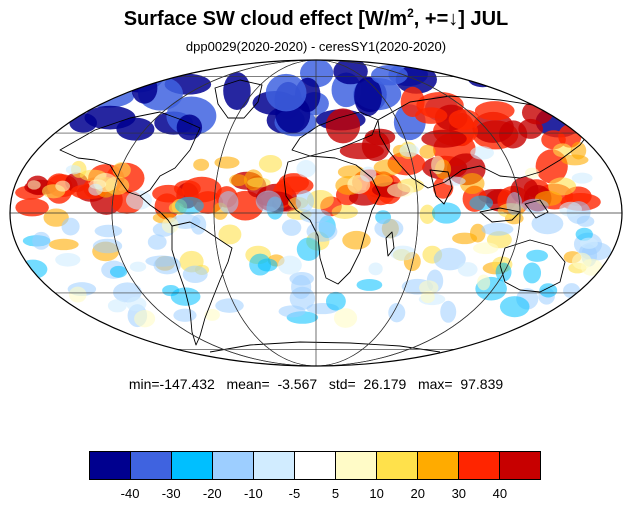  Describe the element at coordinates (253, 493) in the screenshot. I see `colorbar-tick-label: -10` at that location.